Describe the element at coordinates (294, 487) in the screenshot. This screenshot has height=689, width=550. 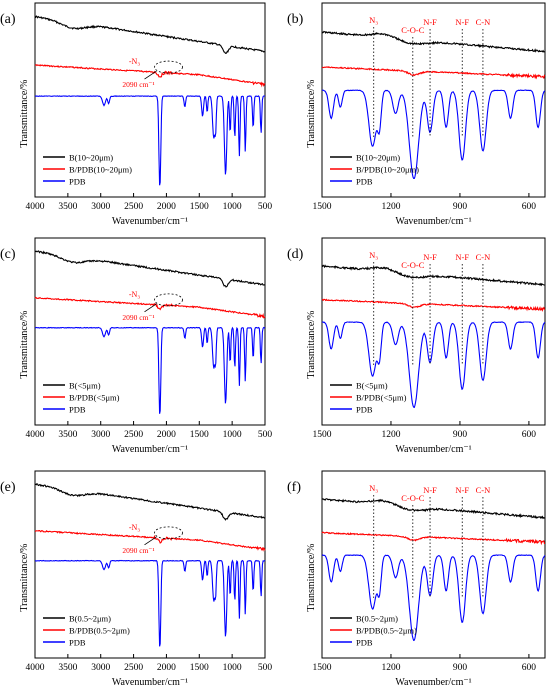
I see `panel-label: (f)` at that location.